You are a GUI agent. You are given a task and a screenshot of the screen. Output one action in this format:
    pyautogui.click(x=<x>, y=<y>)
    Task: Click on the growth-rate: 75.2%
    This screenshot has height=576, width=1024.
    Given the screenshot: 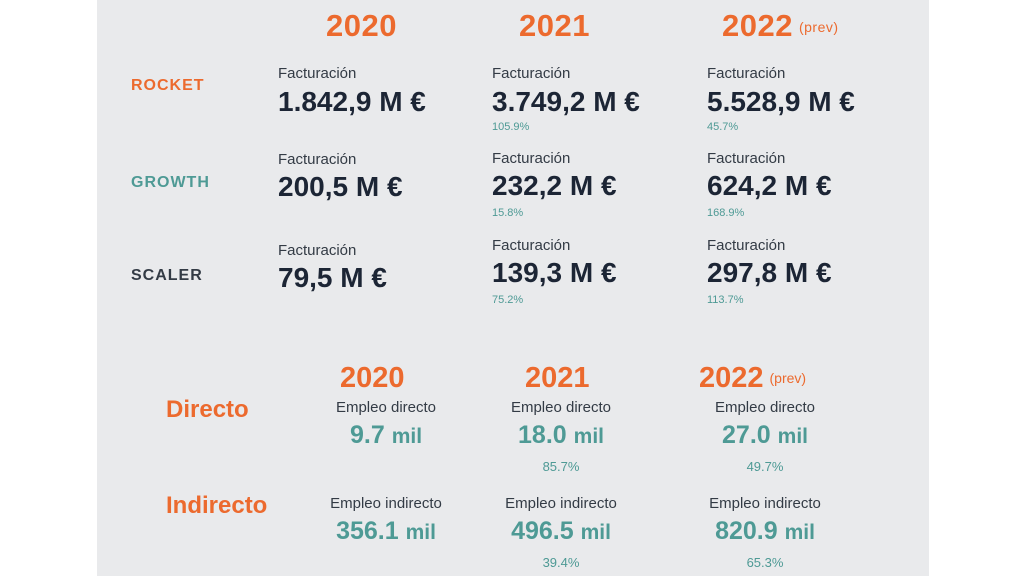 What is the action you would take?
    pyautogui.click(x=508, y=300)
    